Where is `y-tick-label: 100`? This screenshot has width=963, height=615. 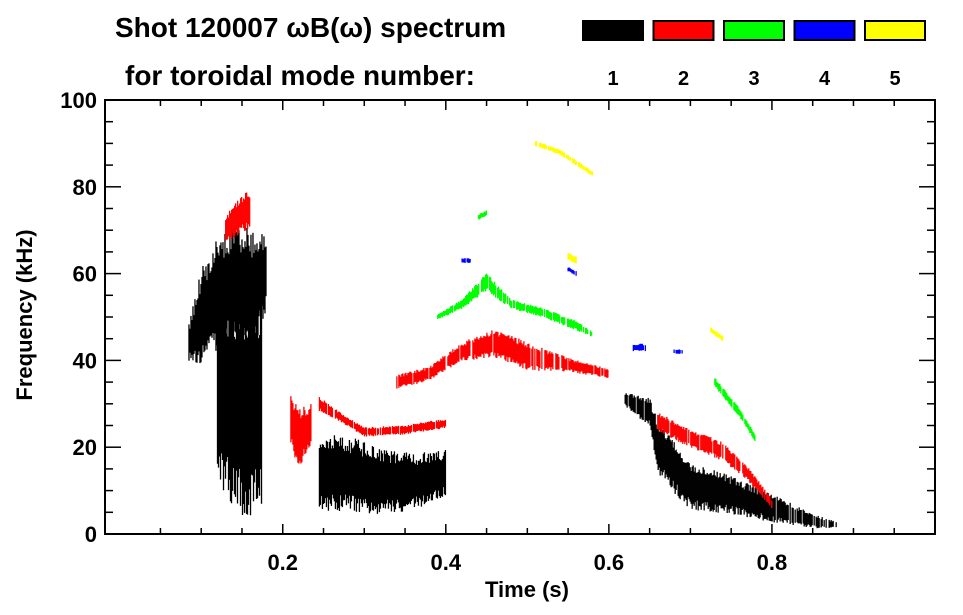
y-tick-label: 100 is located at coordinates (78, 100).